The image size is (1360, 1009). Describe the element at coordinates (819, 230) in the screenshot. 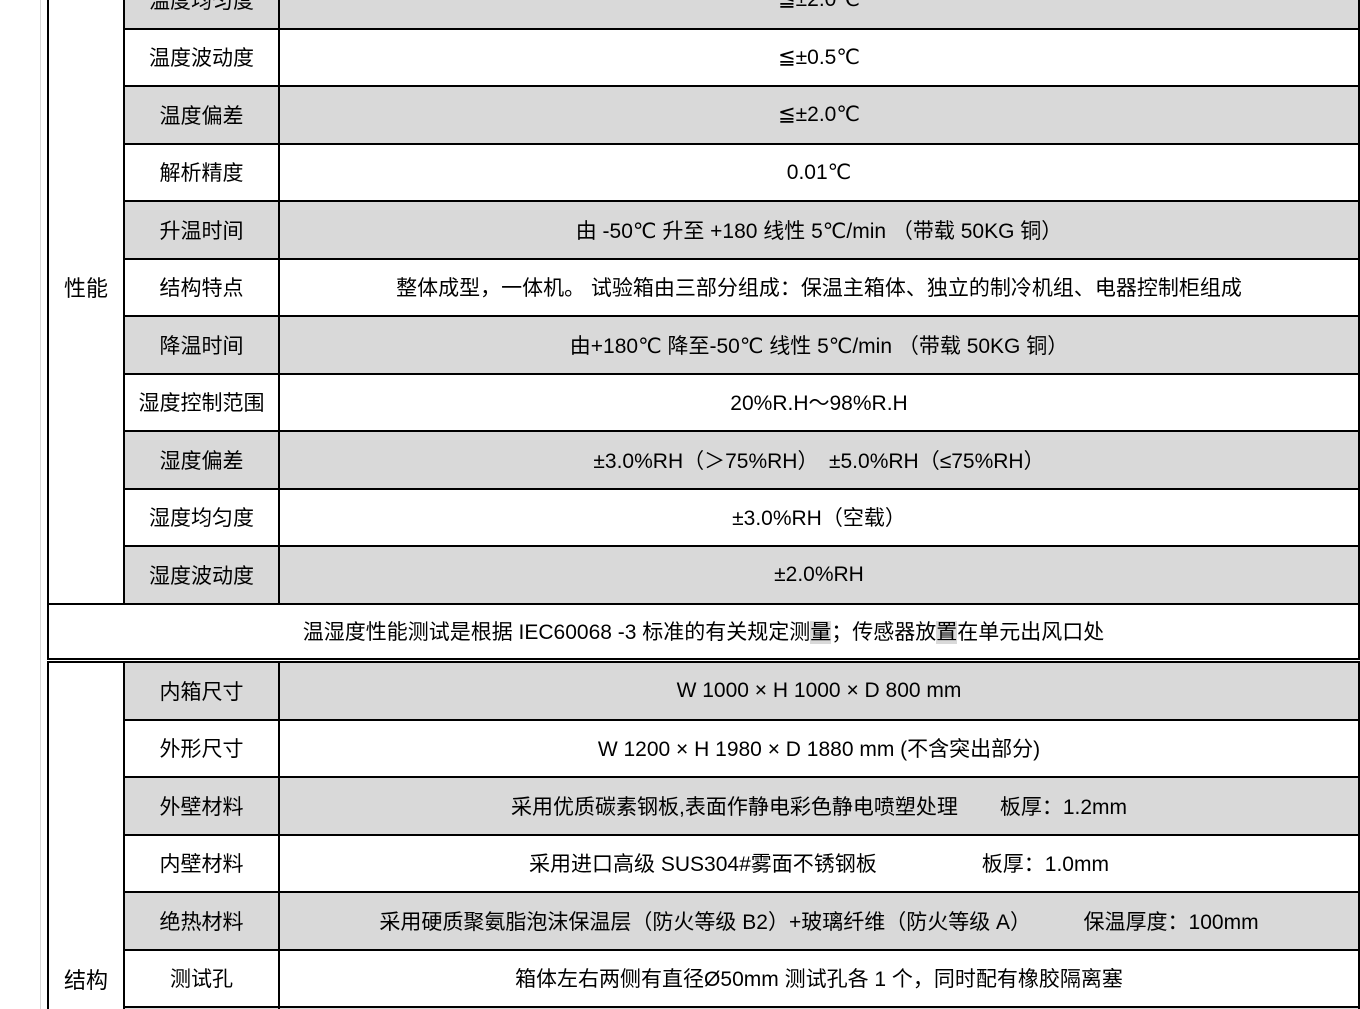

I see `spec-row-value: 由 -50℃ 升至 +180 线性 5℃/min （带载 50KG 铜）` at that location.